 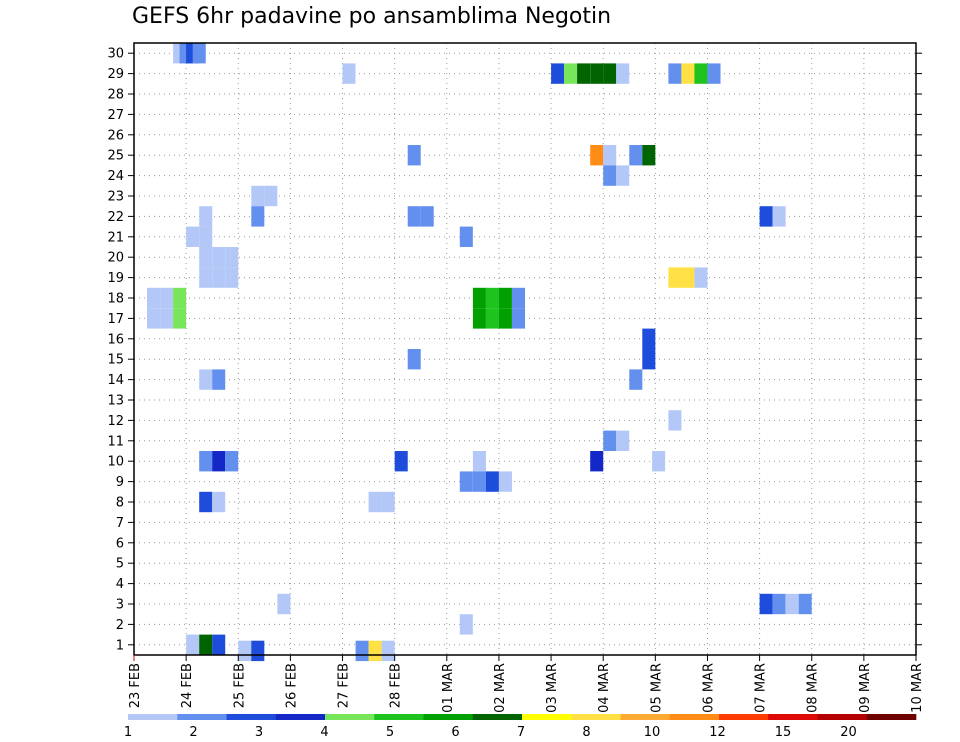 What do you see at coordinates (187, 685) in the screenshot?
I see `x-tick-label: 24 FEB` at bounding box center [187, 685].